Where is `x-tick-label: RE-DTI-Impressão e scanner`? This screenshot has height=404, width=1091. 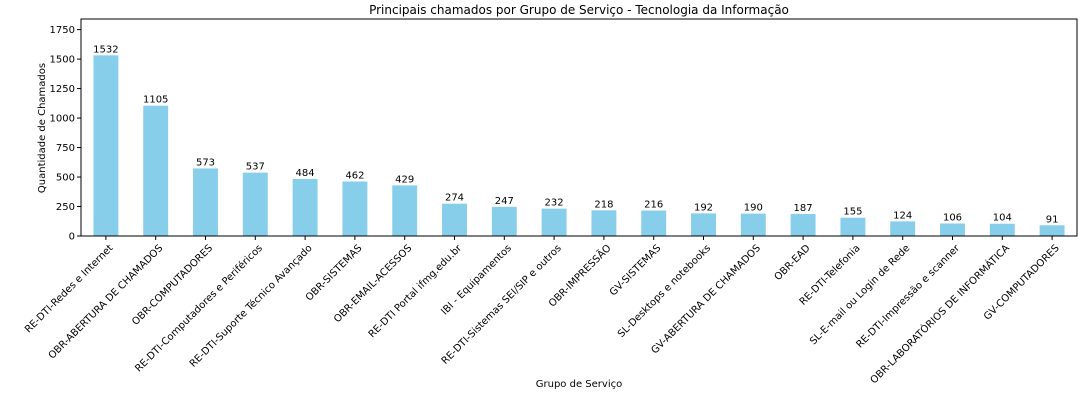 x-tick-label: RE-DTI-Impressão e scanner is located at coordinates (908, 296).